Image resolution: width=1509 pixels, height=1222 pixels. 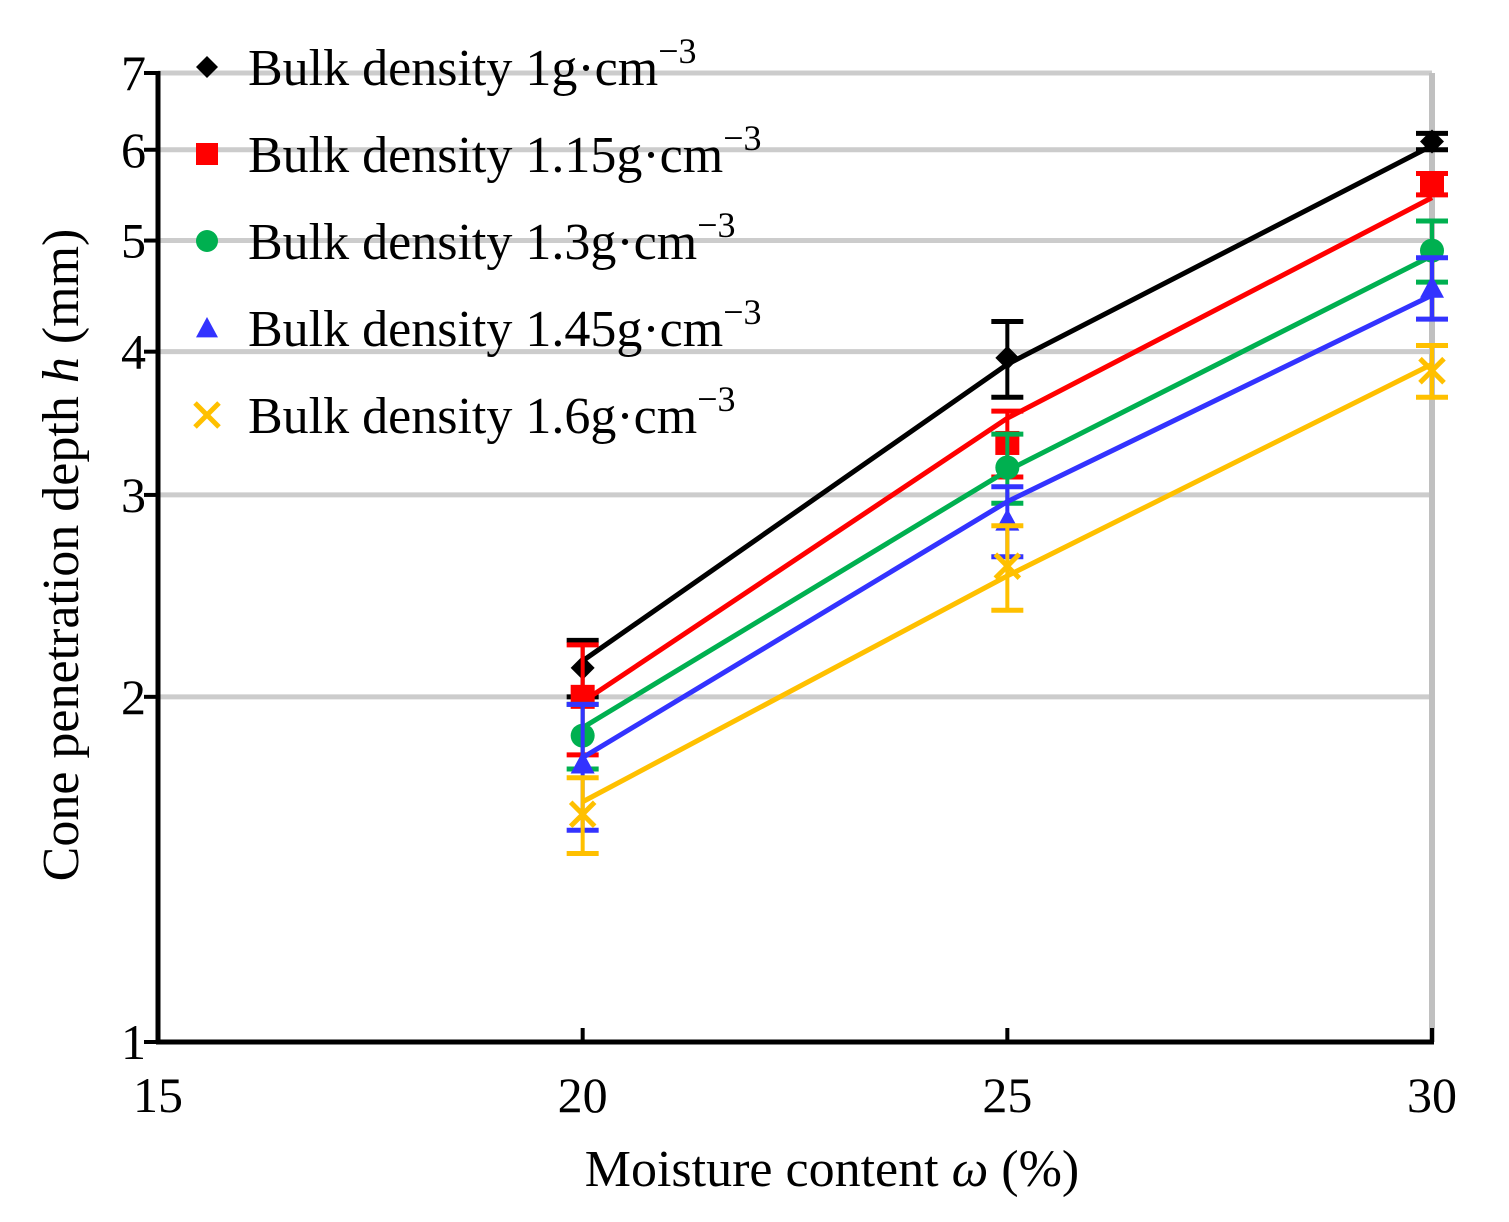 I want to click on series-4-point-1-stroke-b, so click(x=1007, y=566).